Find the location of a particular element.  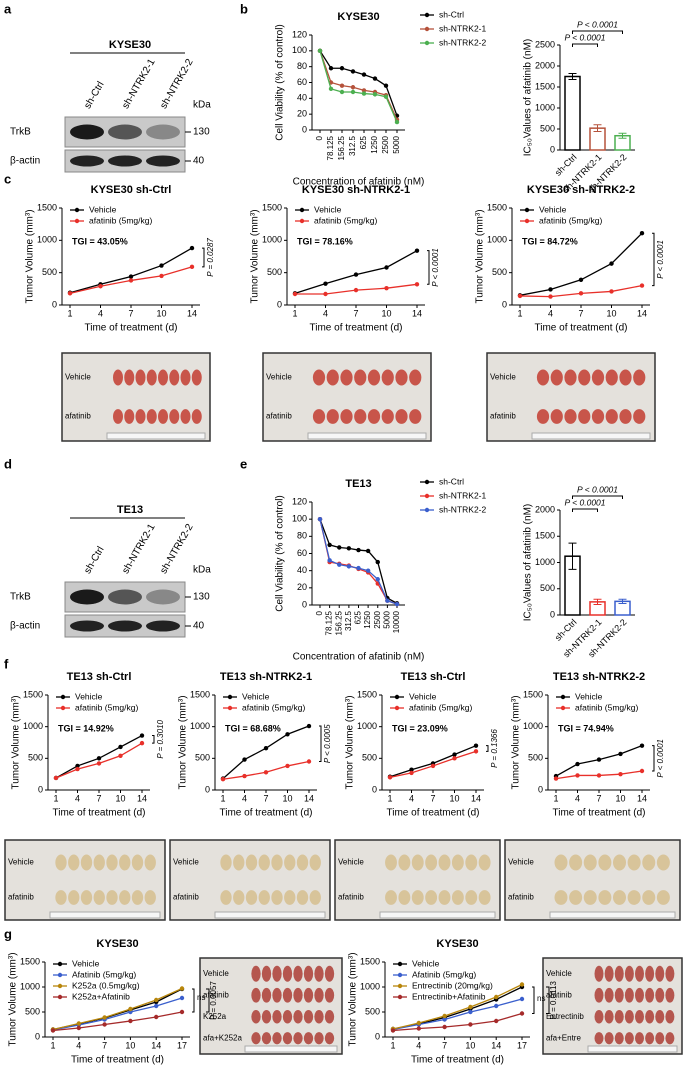

legend-label: Vehicle is located at coordinates (89, 696).